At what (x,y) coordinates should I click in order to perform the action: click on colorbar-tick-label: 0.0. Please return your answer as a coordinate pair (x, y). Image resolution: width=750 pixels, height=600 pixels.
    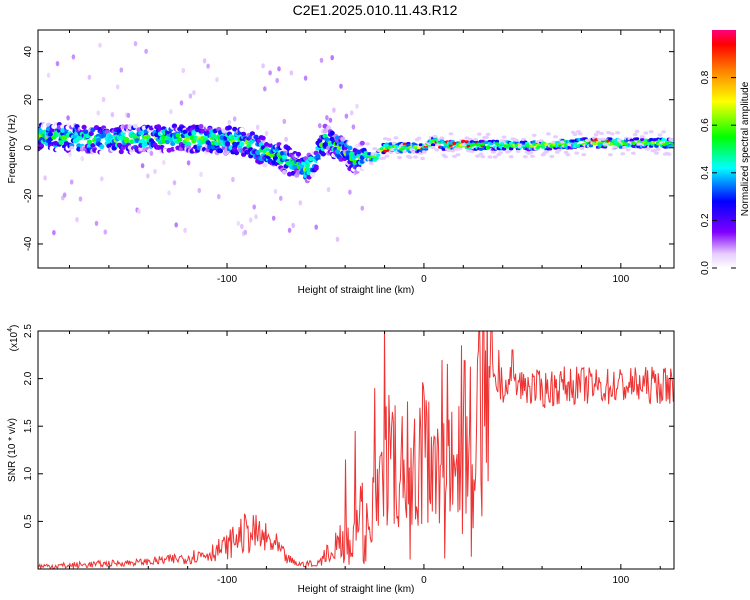
    Looking at the image, I should click on (705, 268).